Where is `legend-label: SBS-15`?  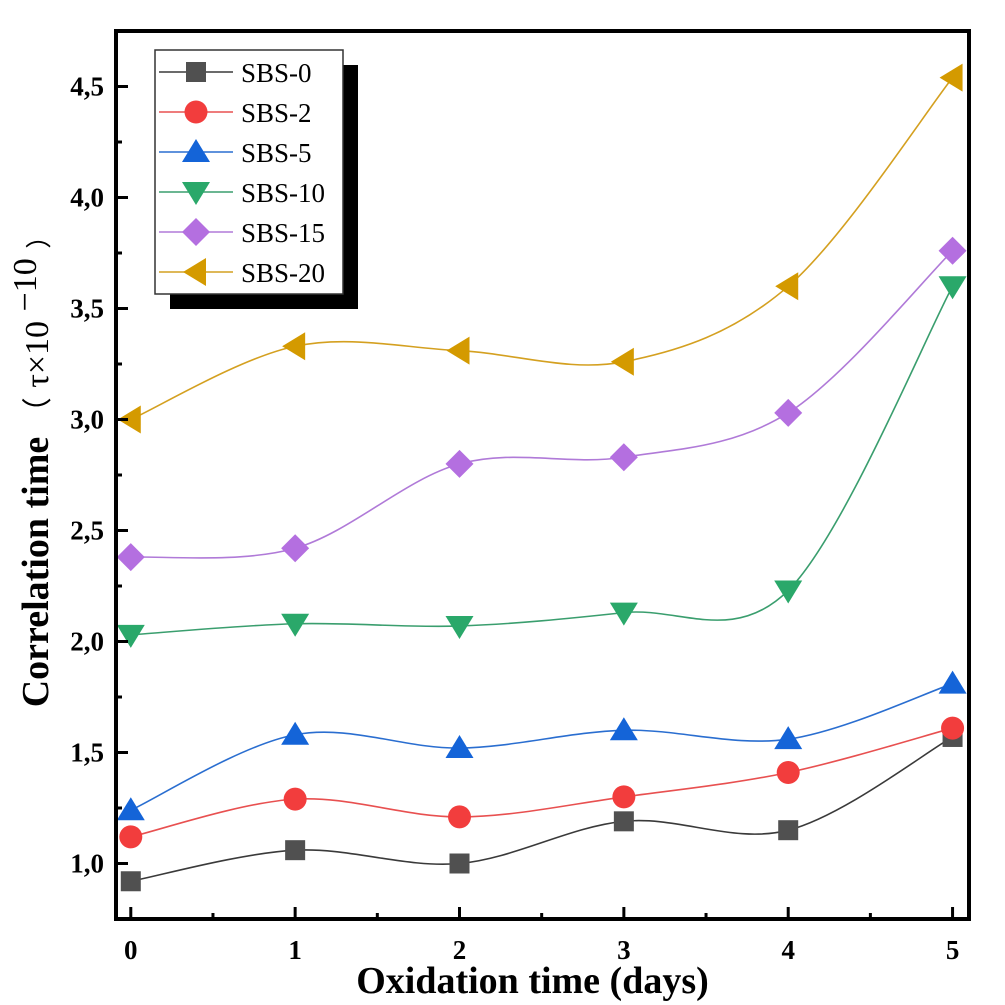 legend-label: SBS-15 is located at coordinates (283, 233).